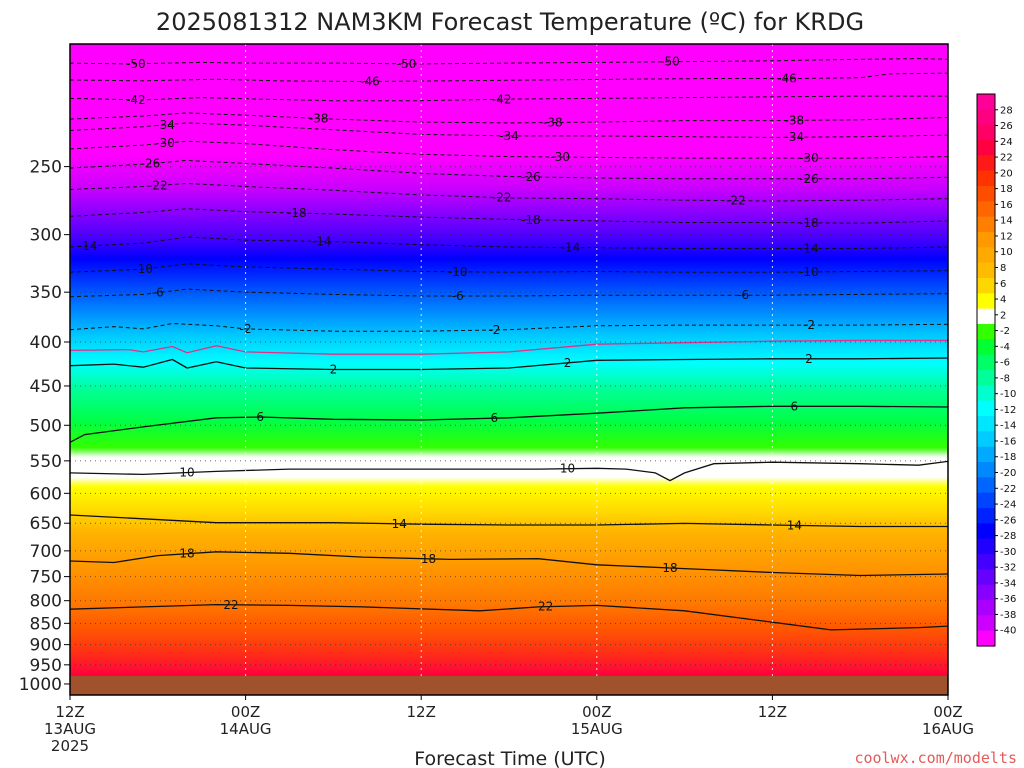 The width and height of the screenshot is (1024, 768). I want to click on pressure-tick-label: 900, so click(46, 646).